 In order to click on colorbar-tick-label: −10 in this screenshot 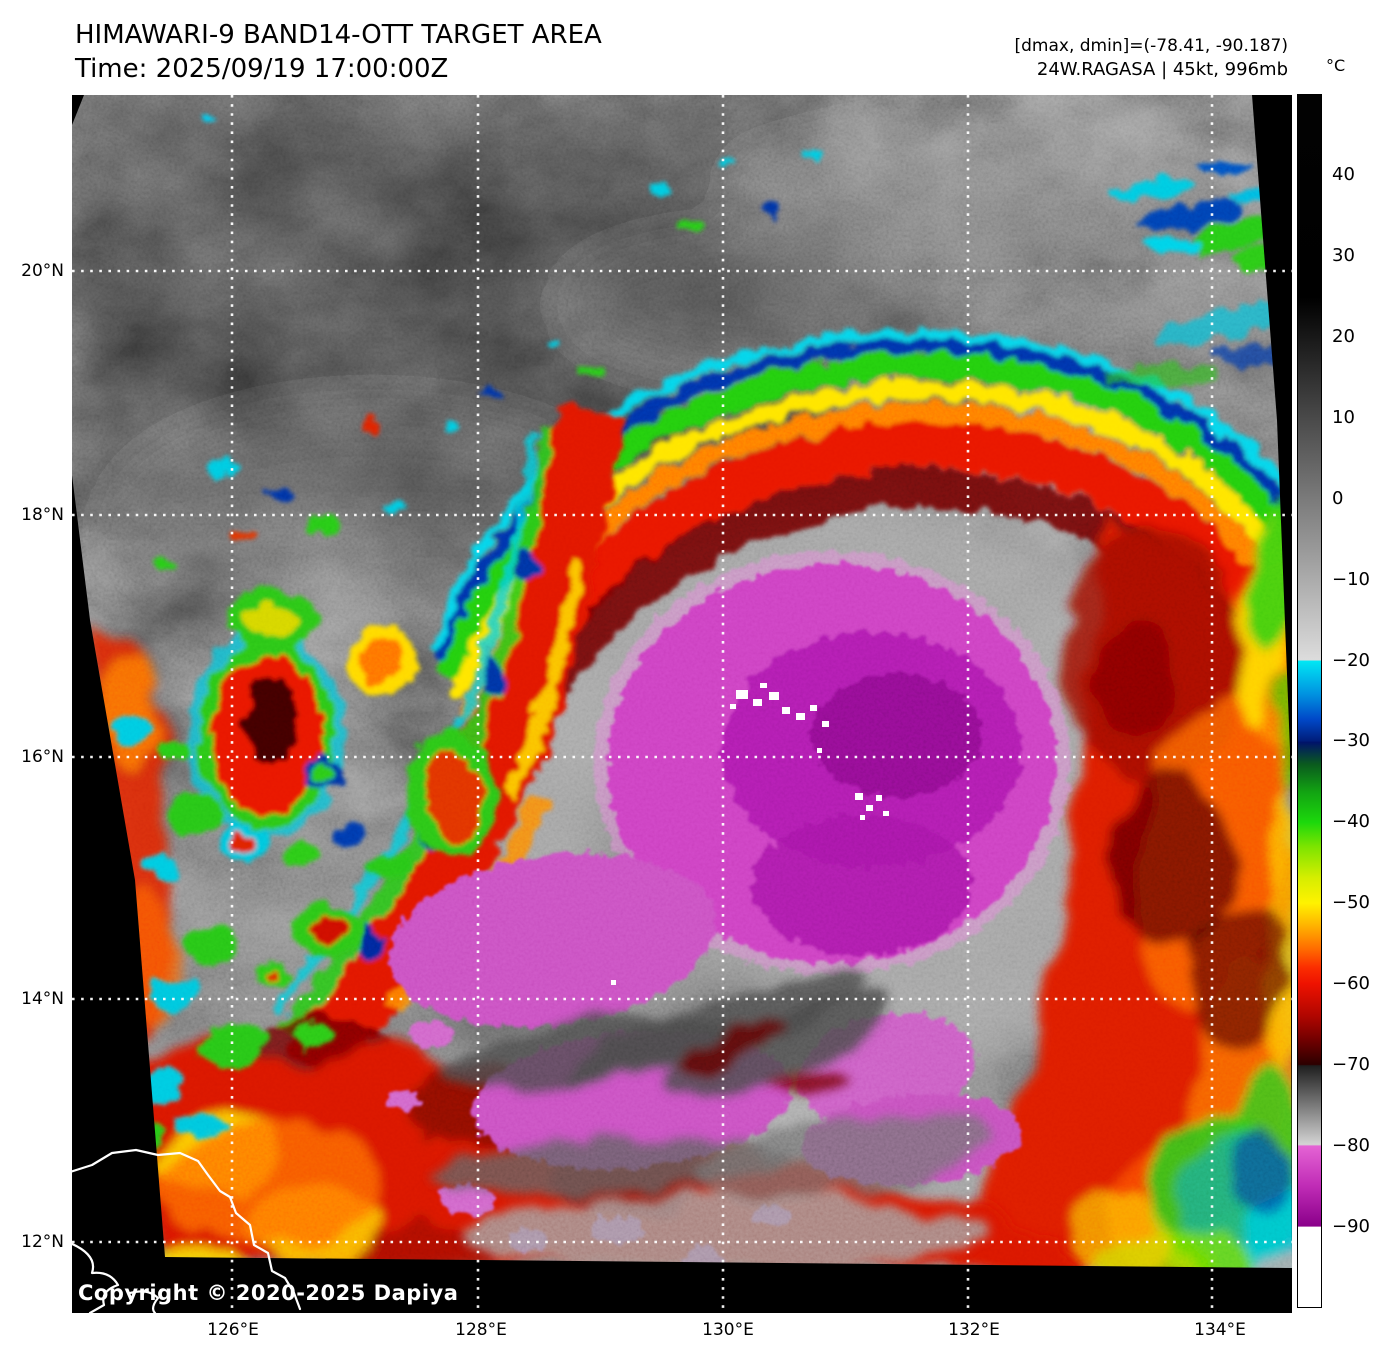, I will do `click(1351, 579)`.